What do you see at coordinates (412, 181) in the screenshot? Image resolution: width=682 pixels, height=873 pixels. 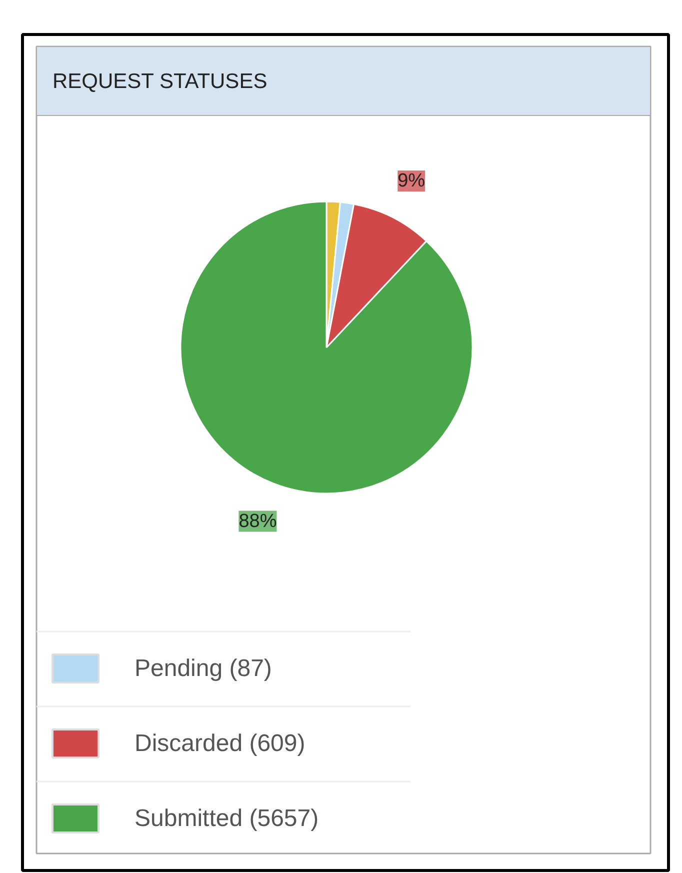 I see `data-label: 9%` at bounding box center [412, 181].